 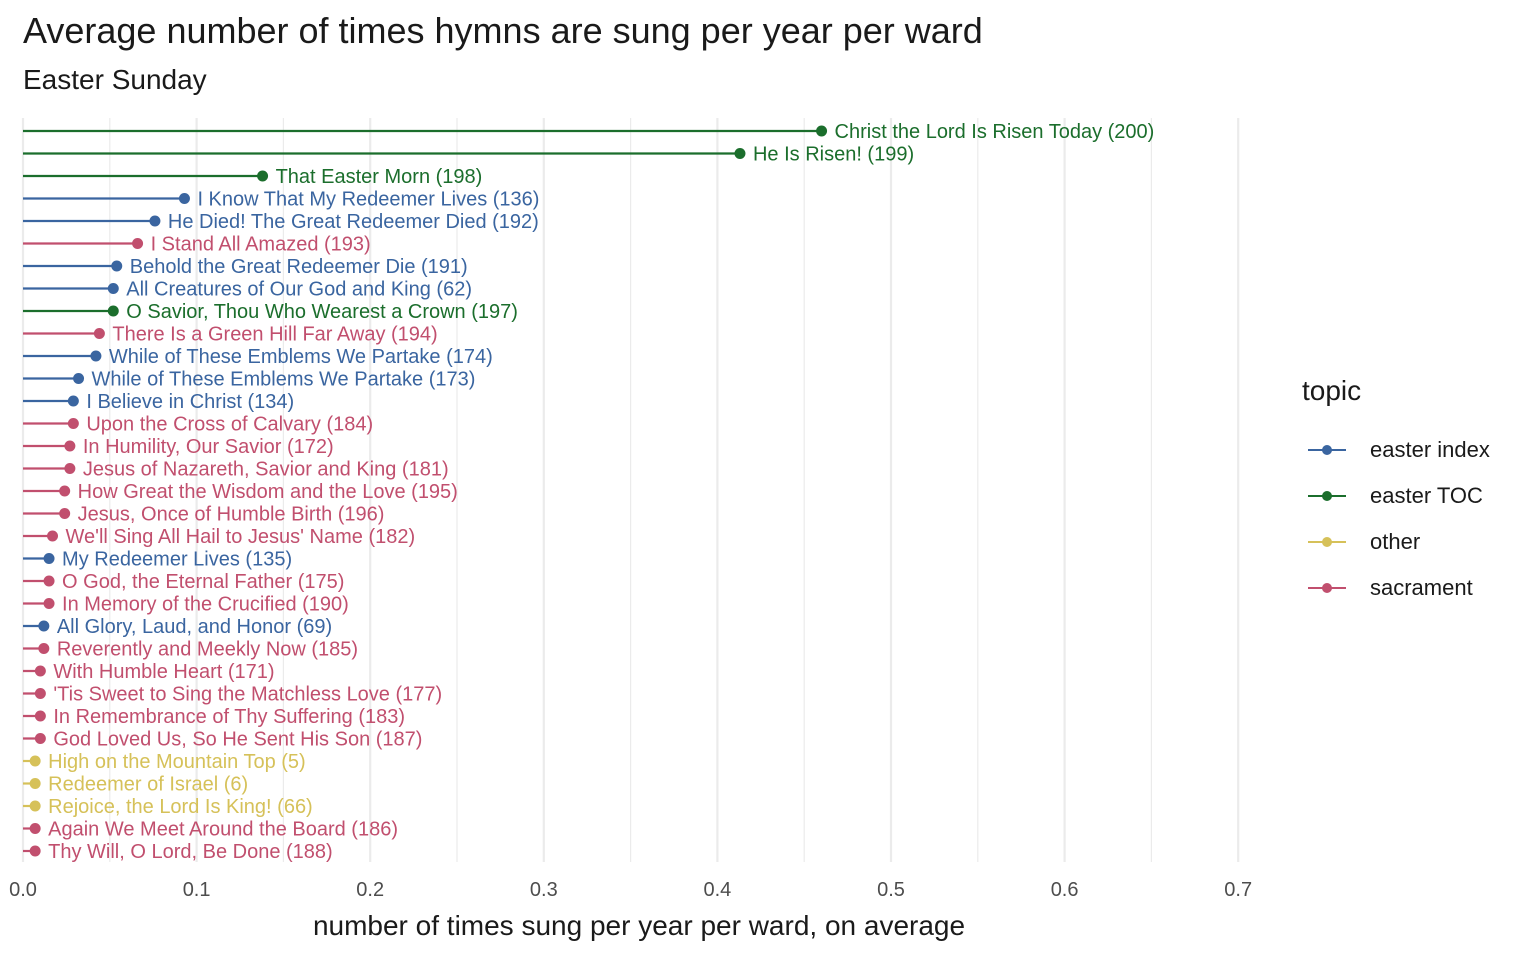 I want to click on hymn-label: How Great the Wisdom and the Love (195), so click(x=268, y=492).